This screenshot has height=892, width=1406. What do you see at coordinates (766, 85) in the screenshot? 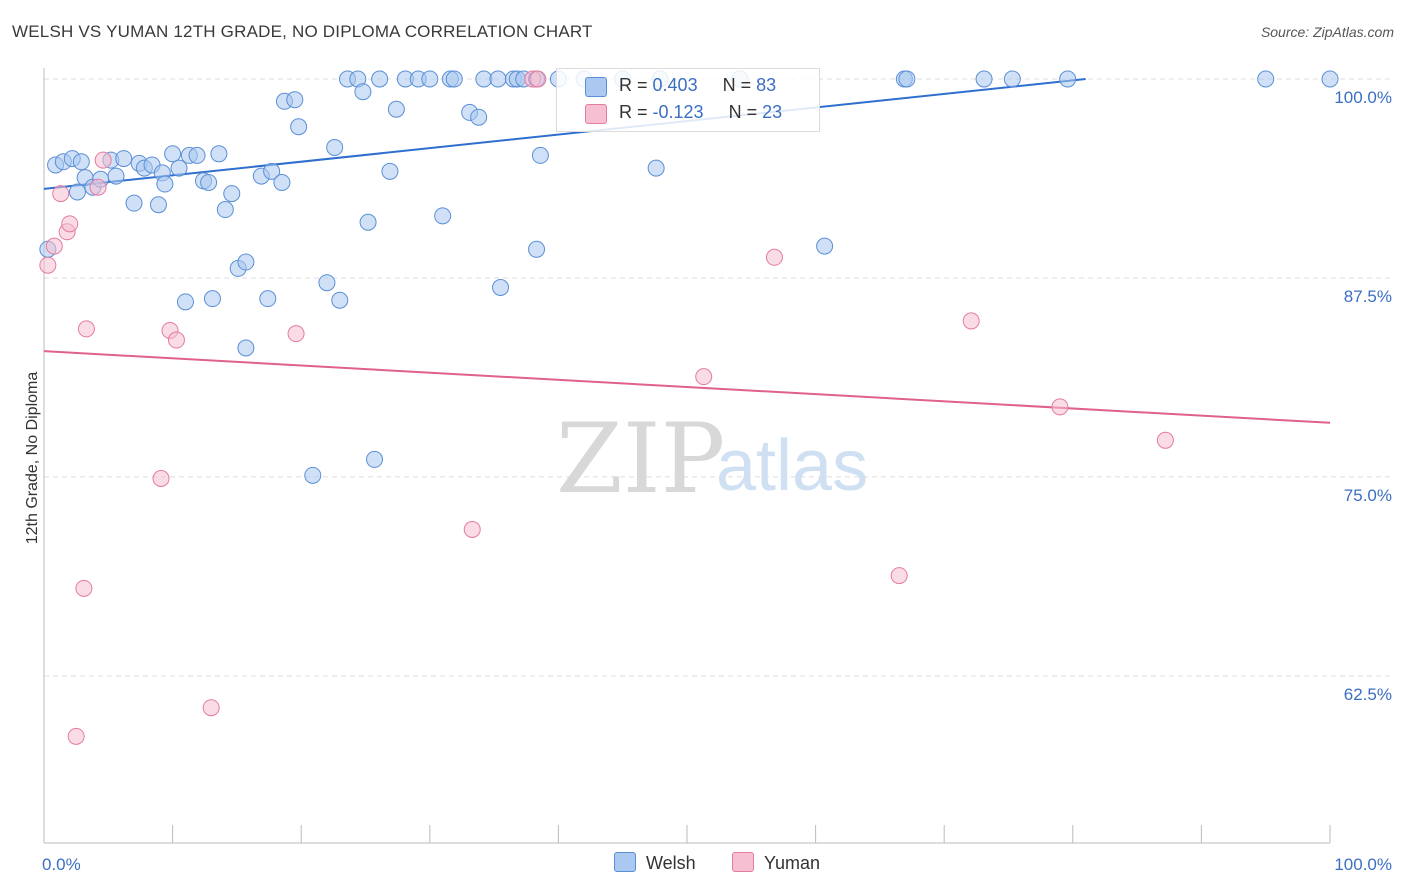
I see `welsh-n-value: 83` at bounding box center [766, 85].